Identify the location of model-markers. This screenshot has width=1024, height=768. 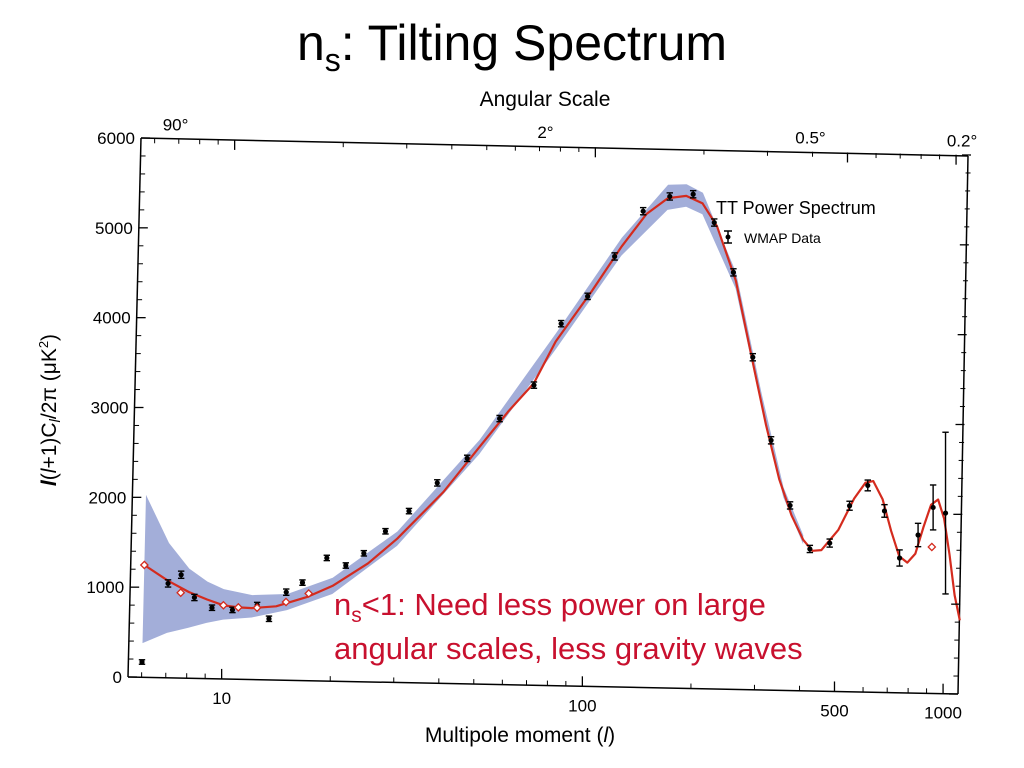
(538, 577).